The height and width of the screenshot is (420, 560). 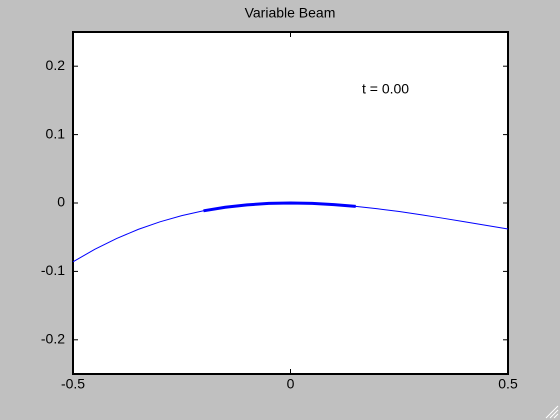 I want to click on chart-title: Variable Beam, so click(x=290, y=13).